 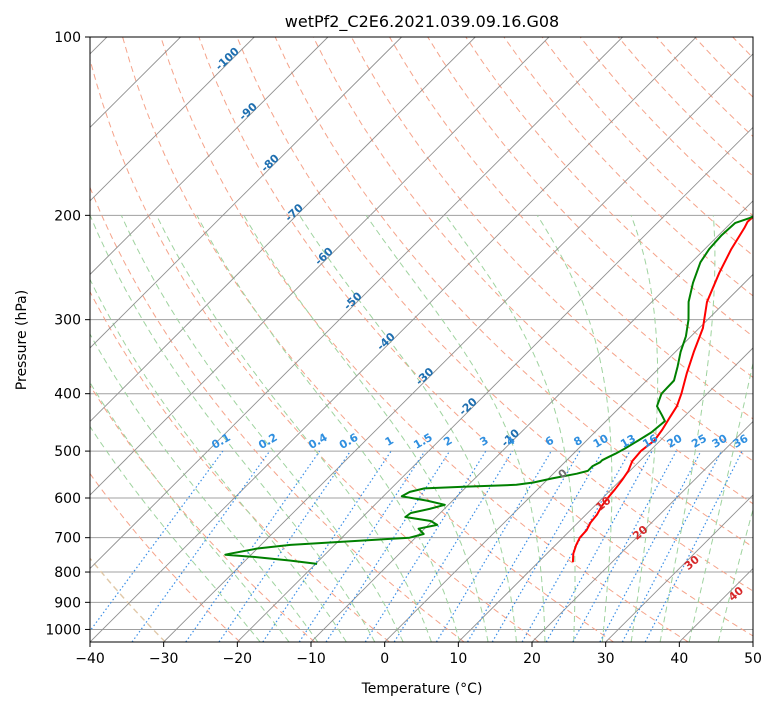 What do you see at coordinates (238, 659) in the screenshot?
I see `x-tick-label: −20` at bounding box center [238, 659].